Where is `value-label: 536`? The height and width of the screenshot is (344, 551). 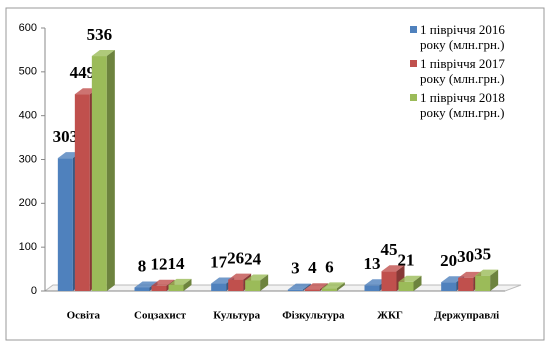 value-label: 536 is located at coordinates (100, 34).